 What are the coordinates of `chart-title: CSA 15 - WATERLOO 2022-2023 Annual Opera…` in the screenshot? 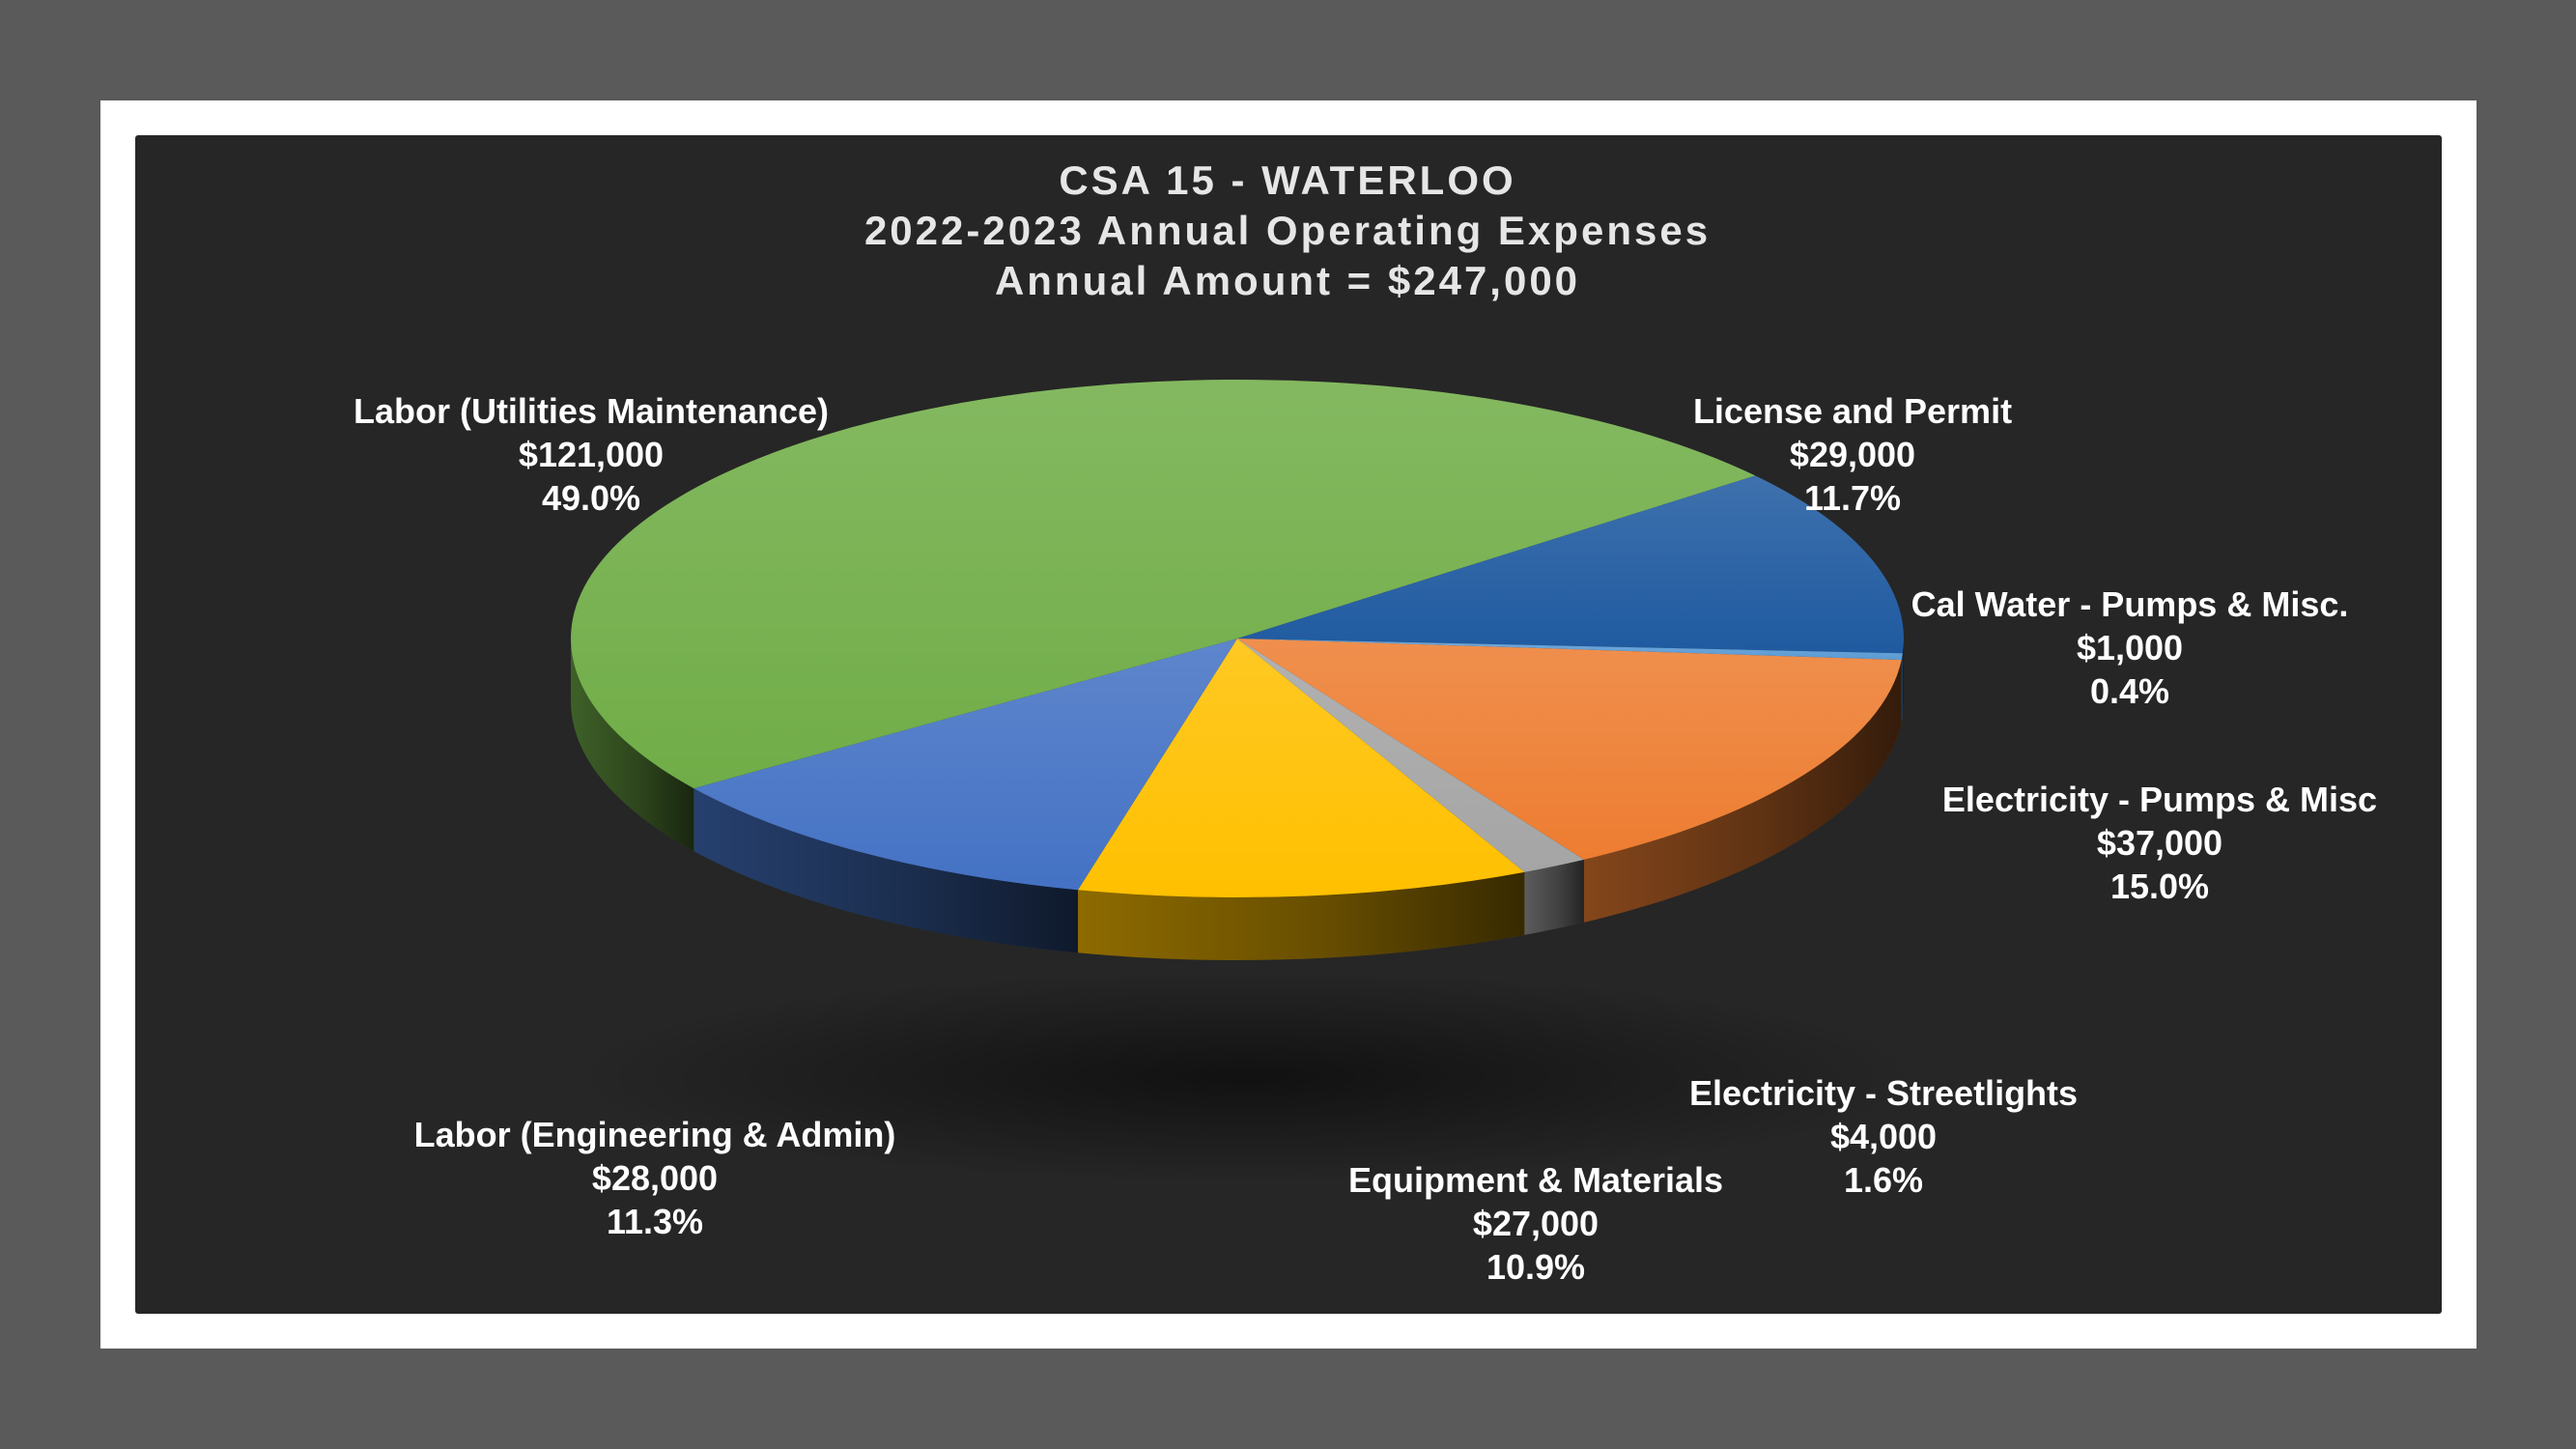 It's located at (1287, 230).